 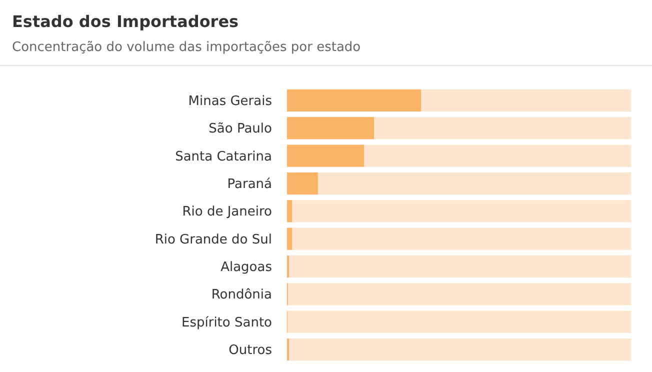 I want to click on y-tick-label: Rio de Janeiro, so click(x=227, y=212).